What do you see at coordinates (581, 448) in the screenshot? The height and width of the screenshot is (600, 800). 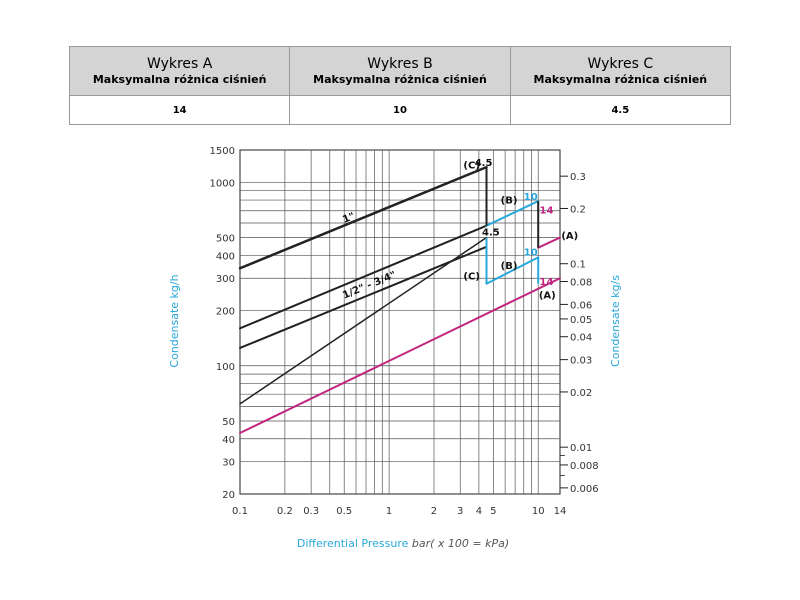 I see `y-right-tick-label: 0.01` at bounding box center [581, 448].